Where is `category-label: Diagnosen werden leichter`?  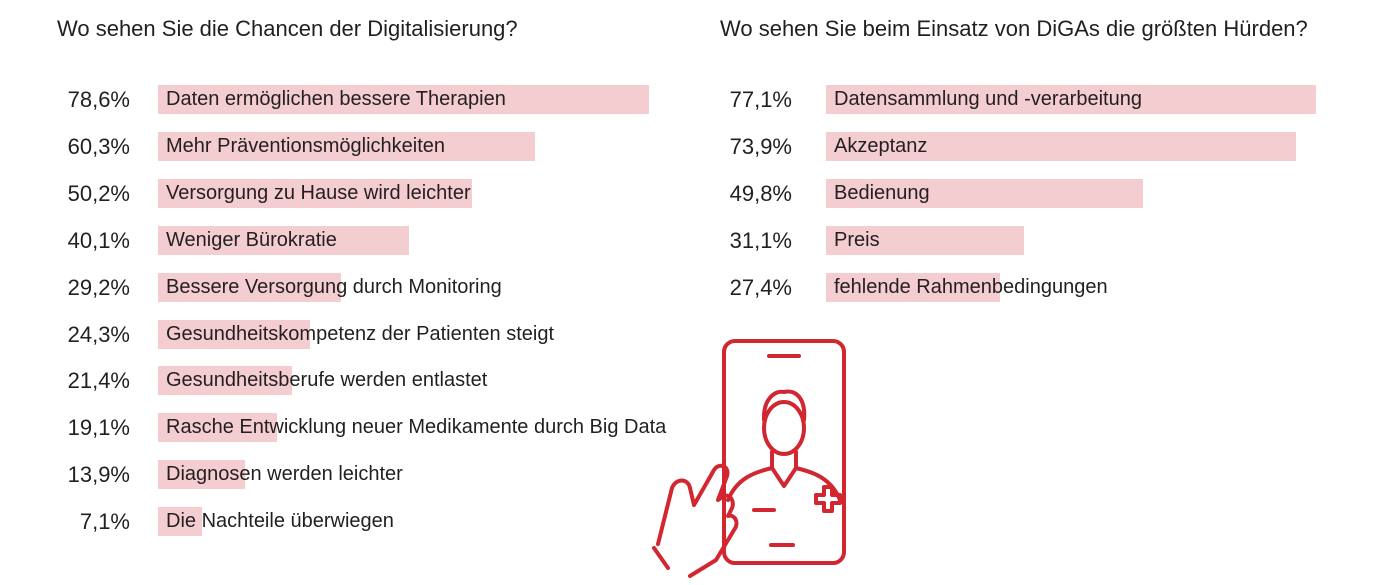
category-label: Diagnosen werden leichter is located at coordinates (284, 474).